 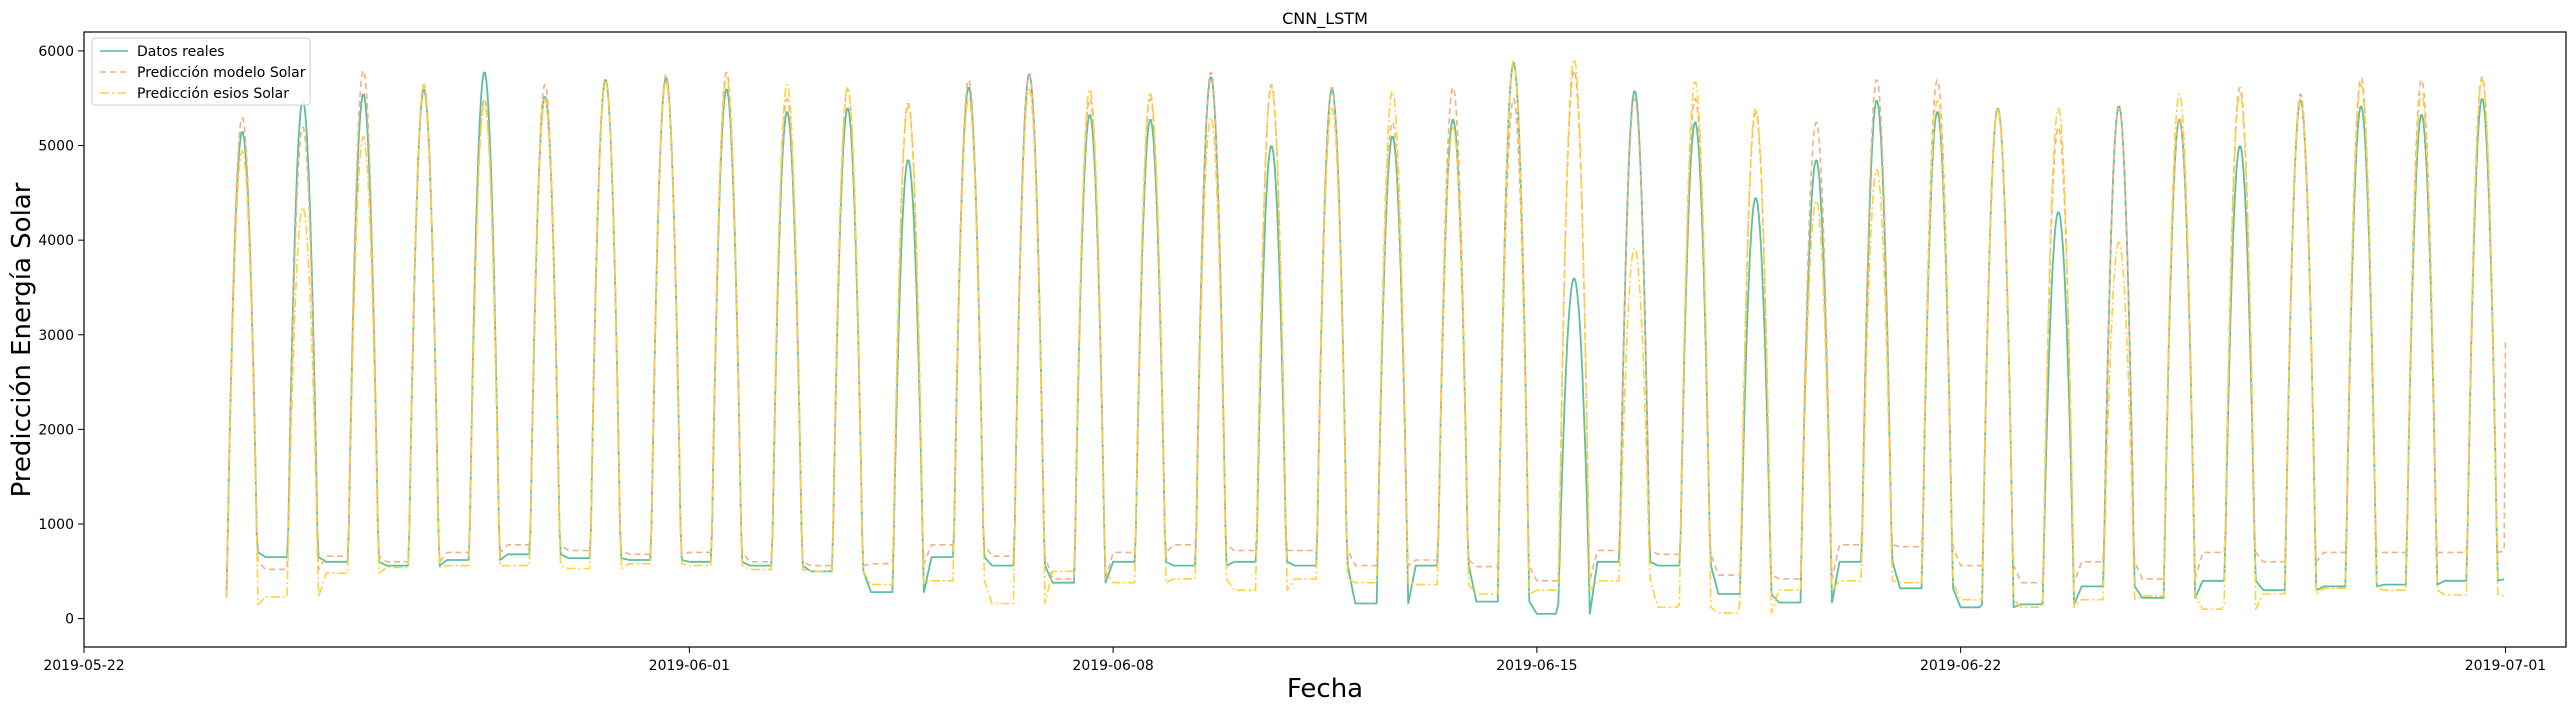 I want to click on chart-title: CNN_LSTM, so click(x=1325, y=19).